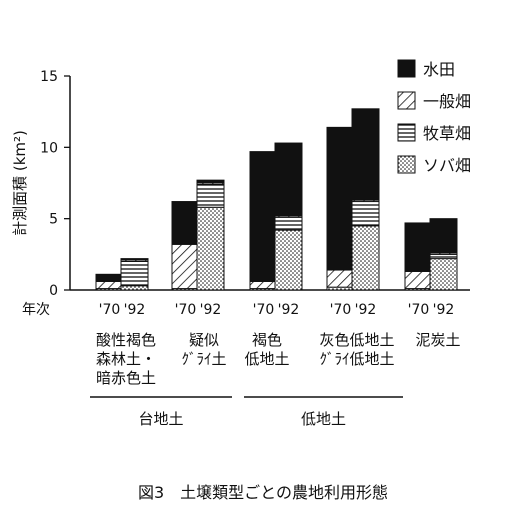  What do you see at coordinates (36, 310) in the screenshot?
I see `x-prefix-label: 年次` at bounding box center [36, 310].